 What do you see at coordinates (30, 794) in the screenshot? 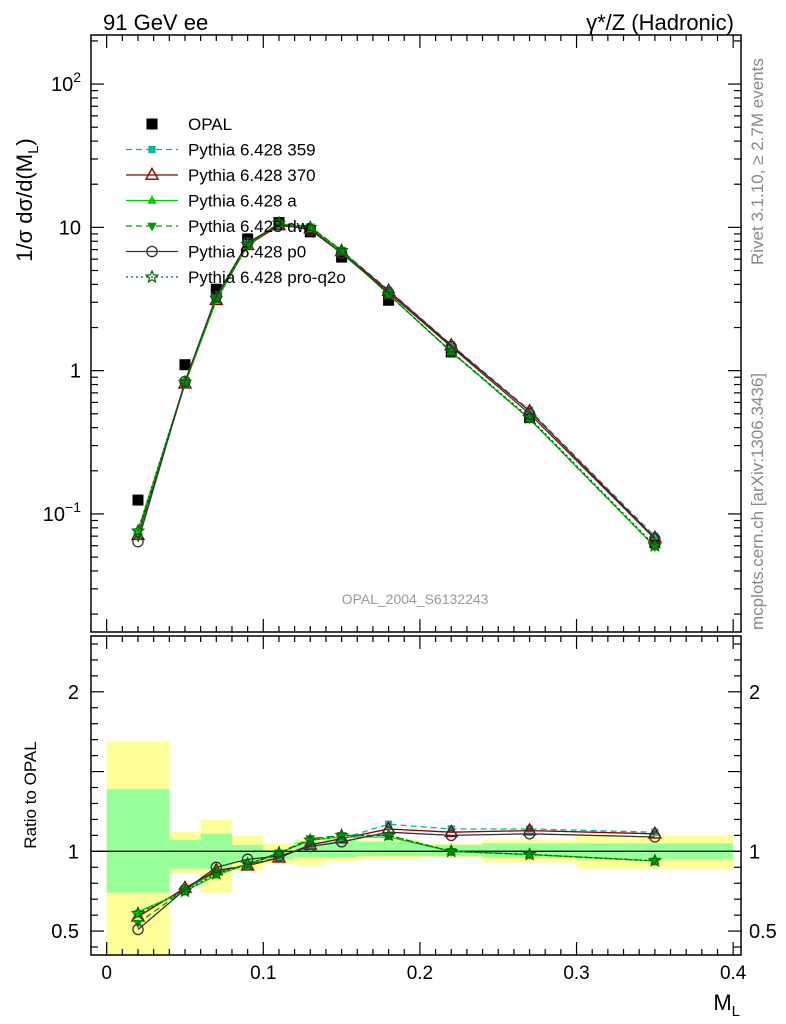
I see `ratio-ylabel: Ratio to OPAL` at bounding box center [30, 794].